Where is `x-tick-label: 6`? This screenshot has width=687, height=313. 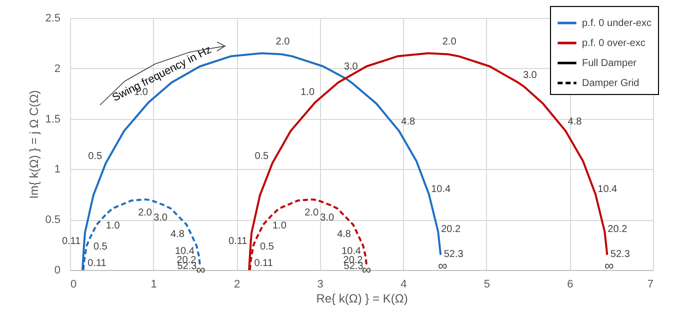
x-tick-label: 6 is located at coordinates (570, 284).